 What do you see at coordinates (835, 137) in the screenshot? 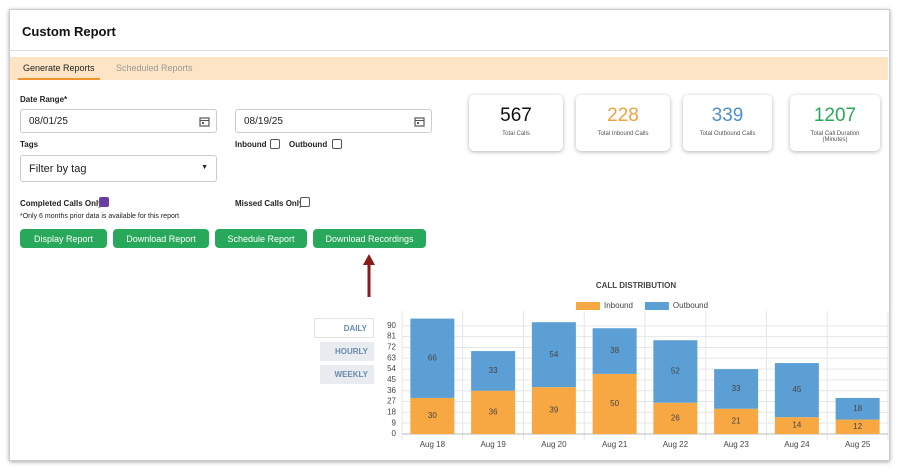
I see `stat-label: Total Call Duration (Minutes)` at bounding box center [835, 137].